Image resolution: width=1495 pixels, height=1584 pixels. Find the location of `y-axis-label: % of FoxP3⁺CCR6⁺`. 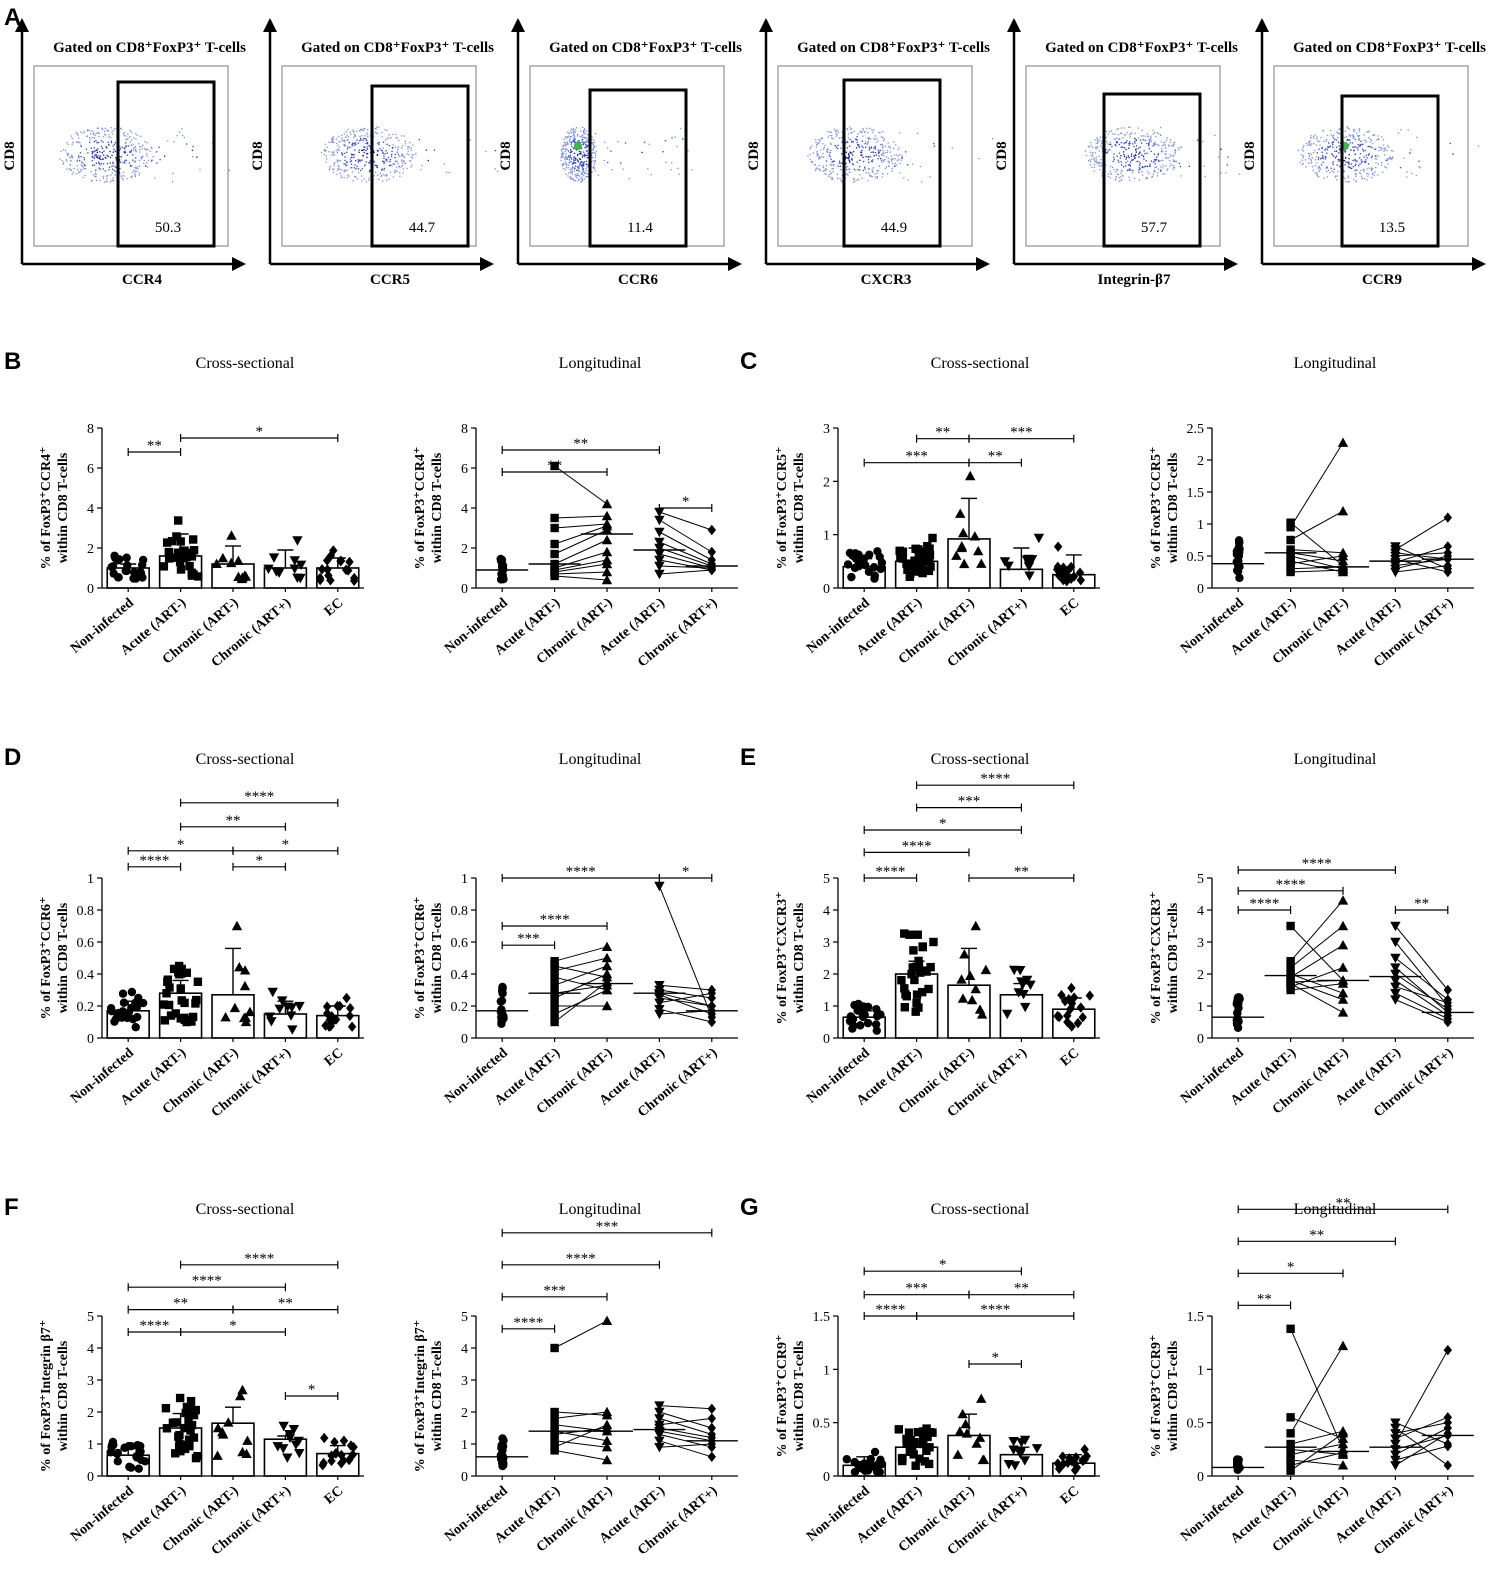

y-axis-label: % of FoxP3⁺CCR6⁺ is located at coordinates (46, 958).